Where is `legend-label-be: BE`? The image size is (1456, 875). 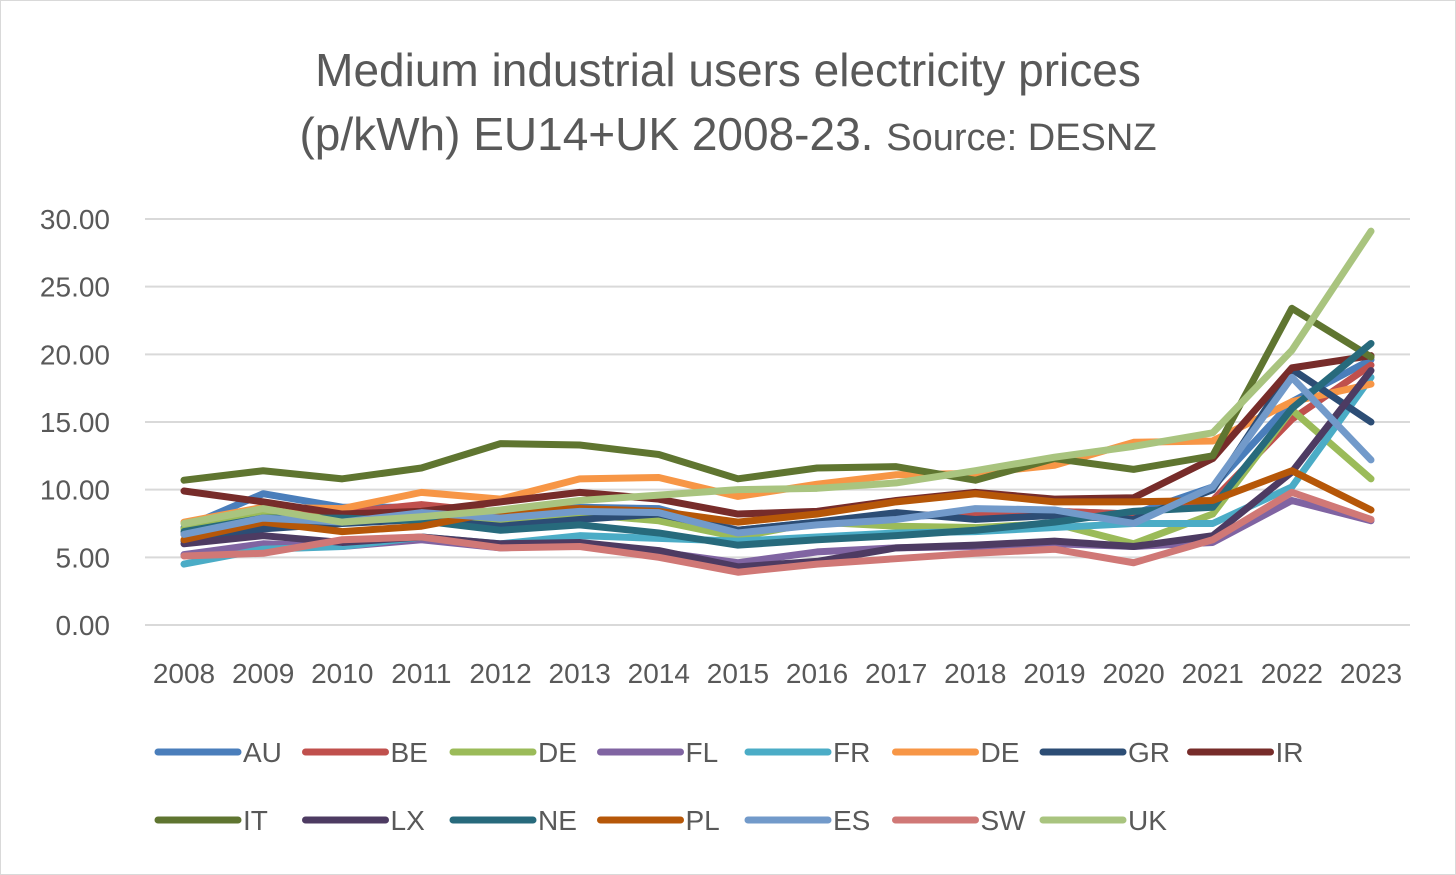
legend-label-be: BE is located at coordinates (409, 752).